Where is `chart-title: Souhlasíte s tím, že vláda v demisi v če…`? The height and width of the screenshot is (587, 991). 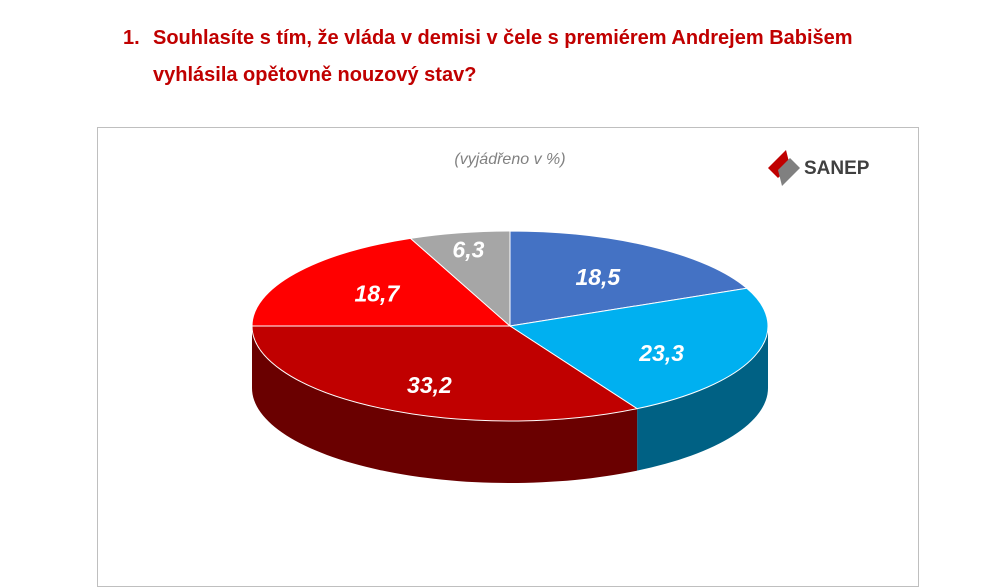 chart-title: Souhlasíte s tím, že vláda v demisi v če… is located at coordinates (503, 56).